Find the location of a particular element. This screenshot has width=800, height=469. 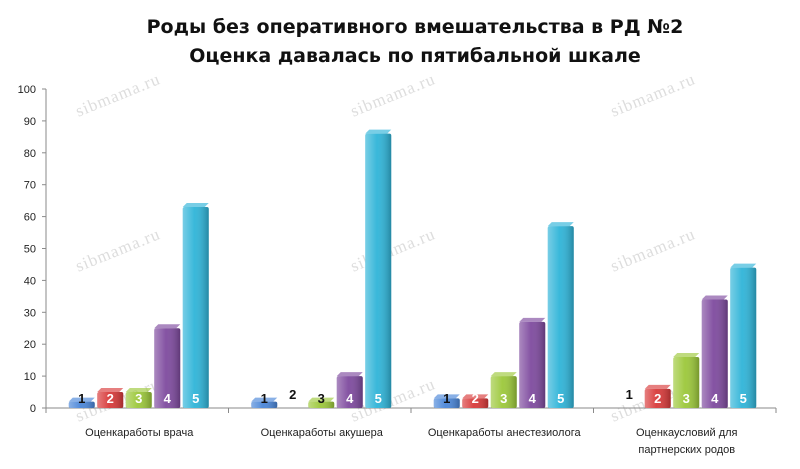

bar-top-s1-c2 is located at coordinates (264, 399).